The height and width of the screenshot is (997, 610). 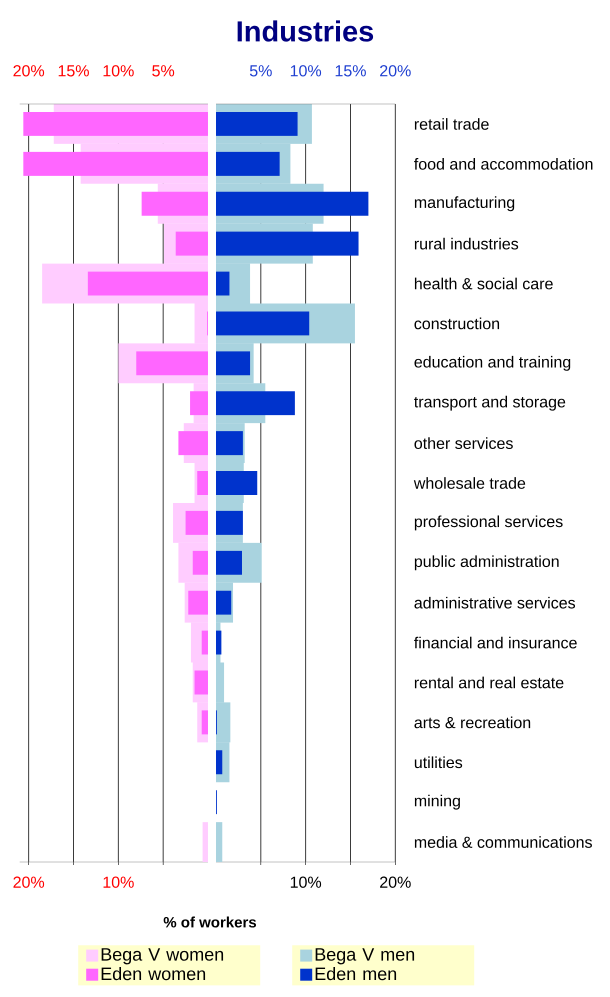 What do you see at coordinates (463, 443) in the screenshot?
I see `y-tick-label: other services` at bounding box center [463, 443].